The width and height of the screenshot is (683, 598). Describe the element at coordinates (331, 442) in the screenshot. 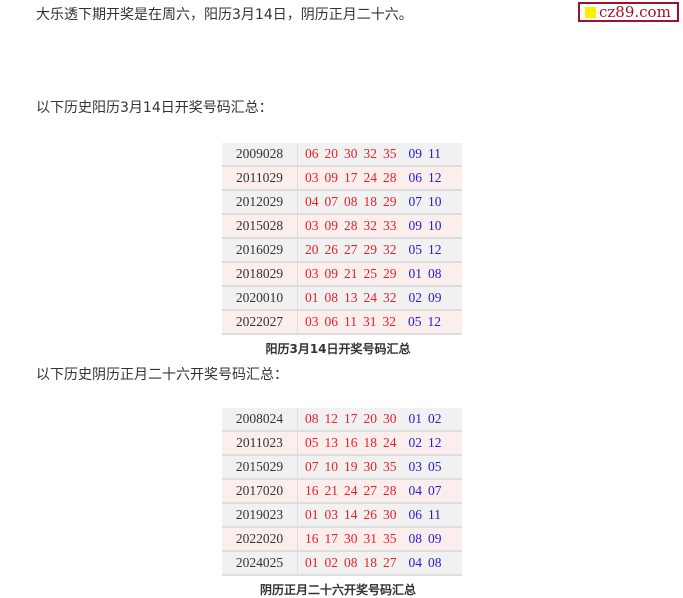

I see `red-ball: 13` at that location.